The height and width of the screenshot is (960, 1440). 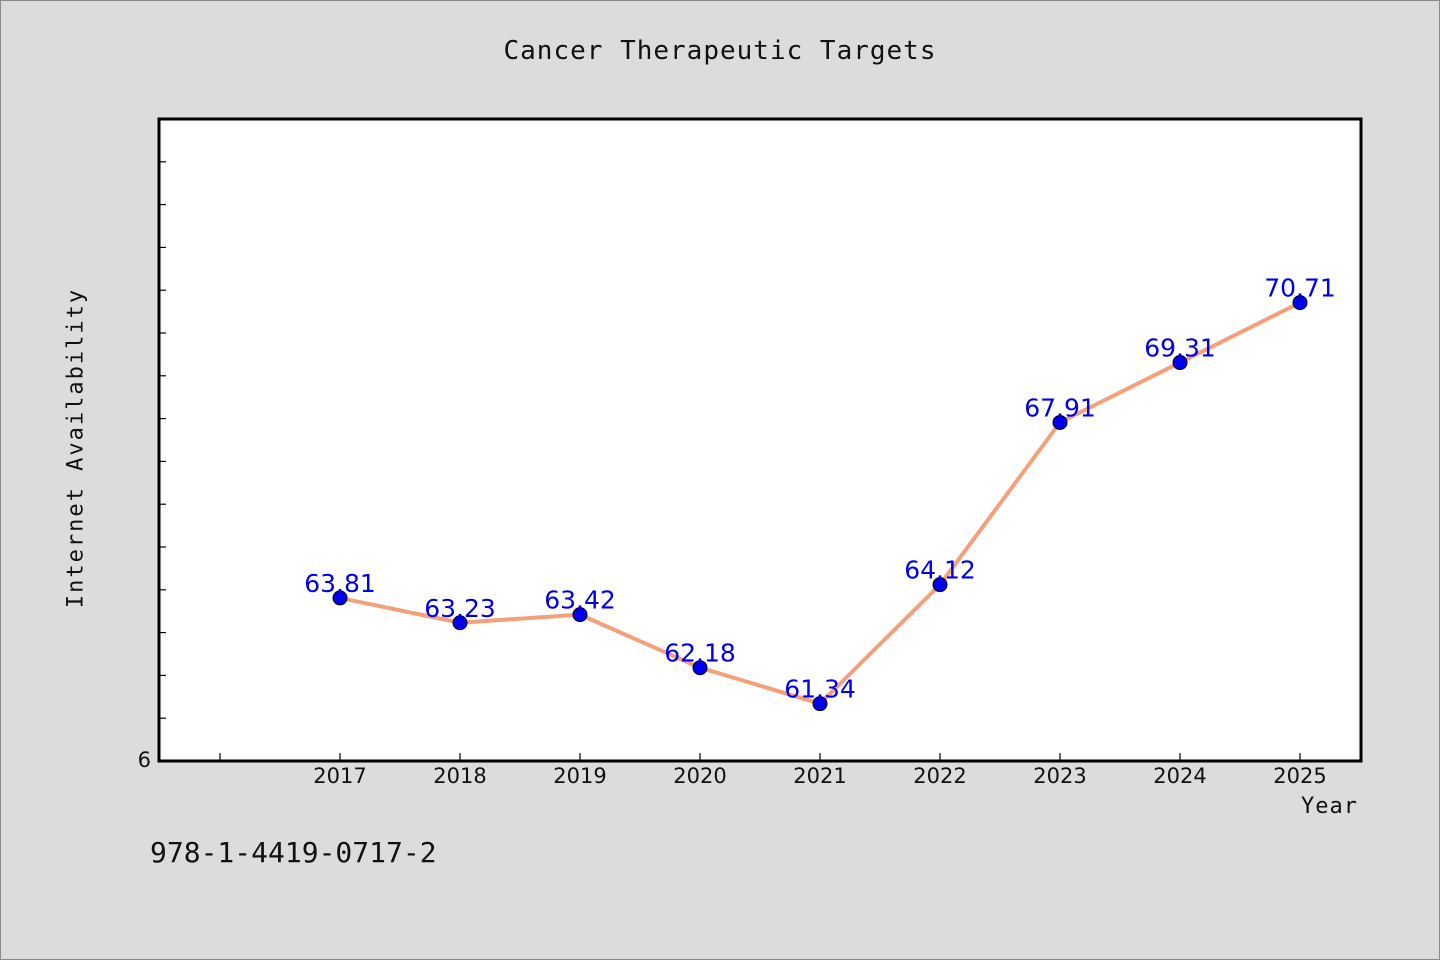 I want to click on data-label: 63.42, so click(x=580, y=600).